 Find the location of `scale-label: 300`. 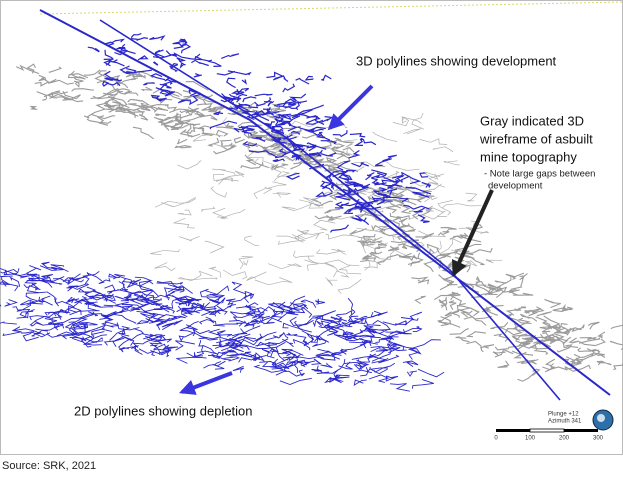

scale-label: 300 is located at coordinates (598, 439).